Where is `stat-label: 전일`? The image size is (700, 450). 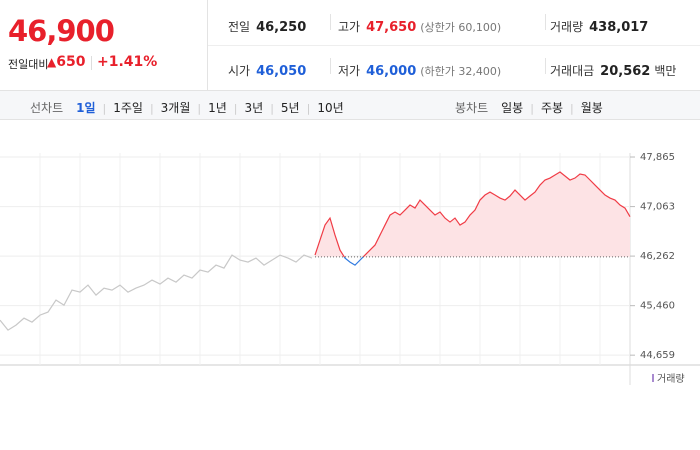
stat-label: 전일 is located at coordinates (239, 27).